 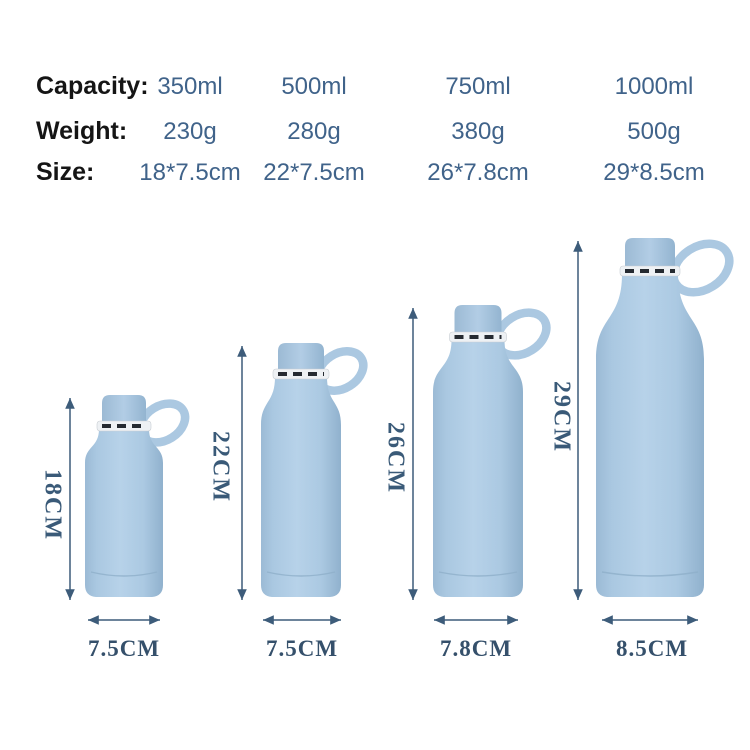 I want to click on weight-value-4: 500g, so click(x=654, y=131).